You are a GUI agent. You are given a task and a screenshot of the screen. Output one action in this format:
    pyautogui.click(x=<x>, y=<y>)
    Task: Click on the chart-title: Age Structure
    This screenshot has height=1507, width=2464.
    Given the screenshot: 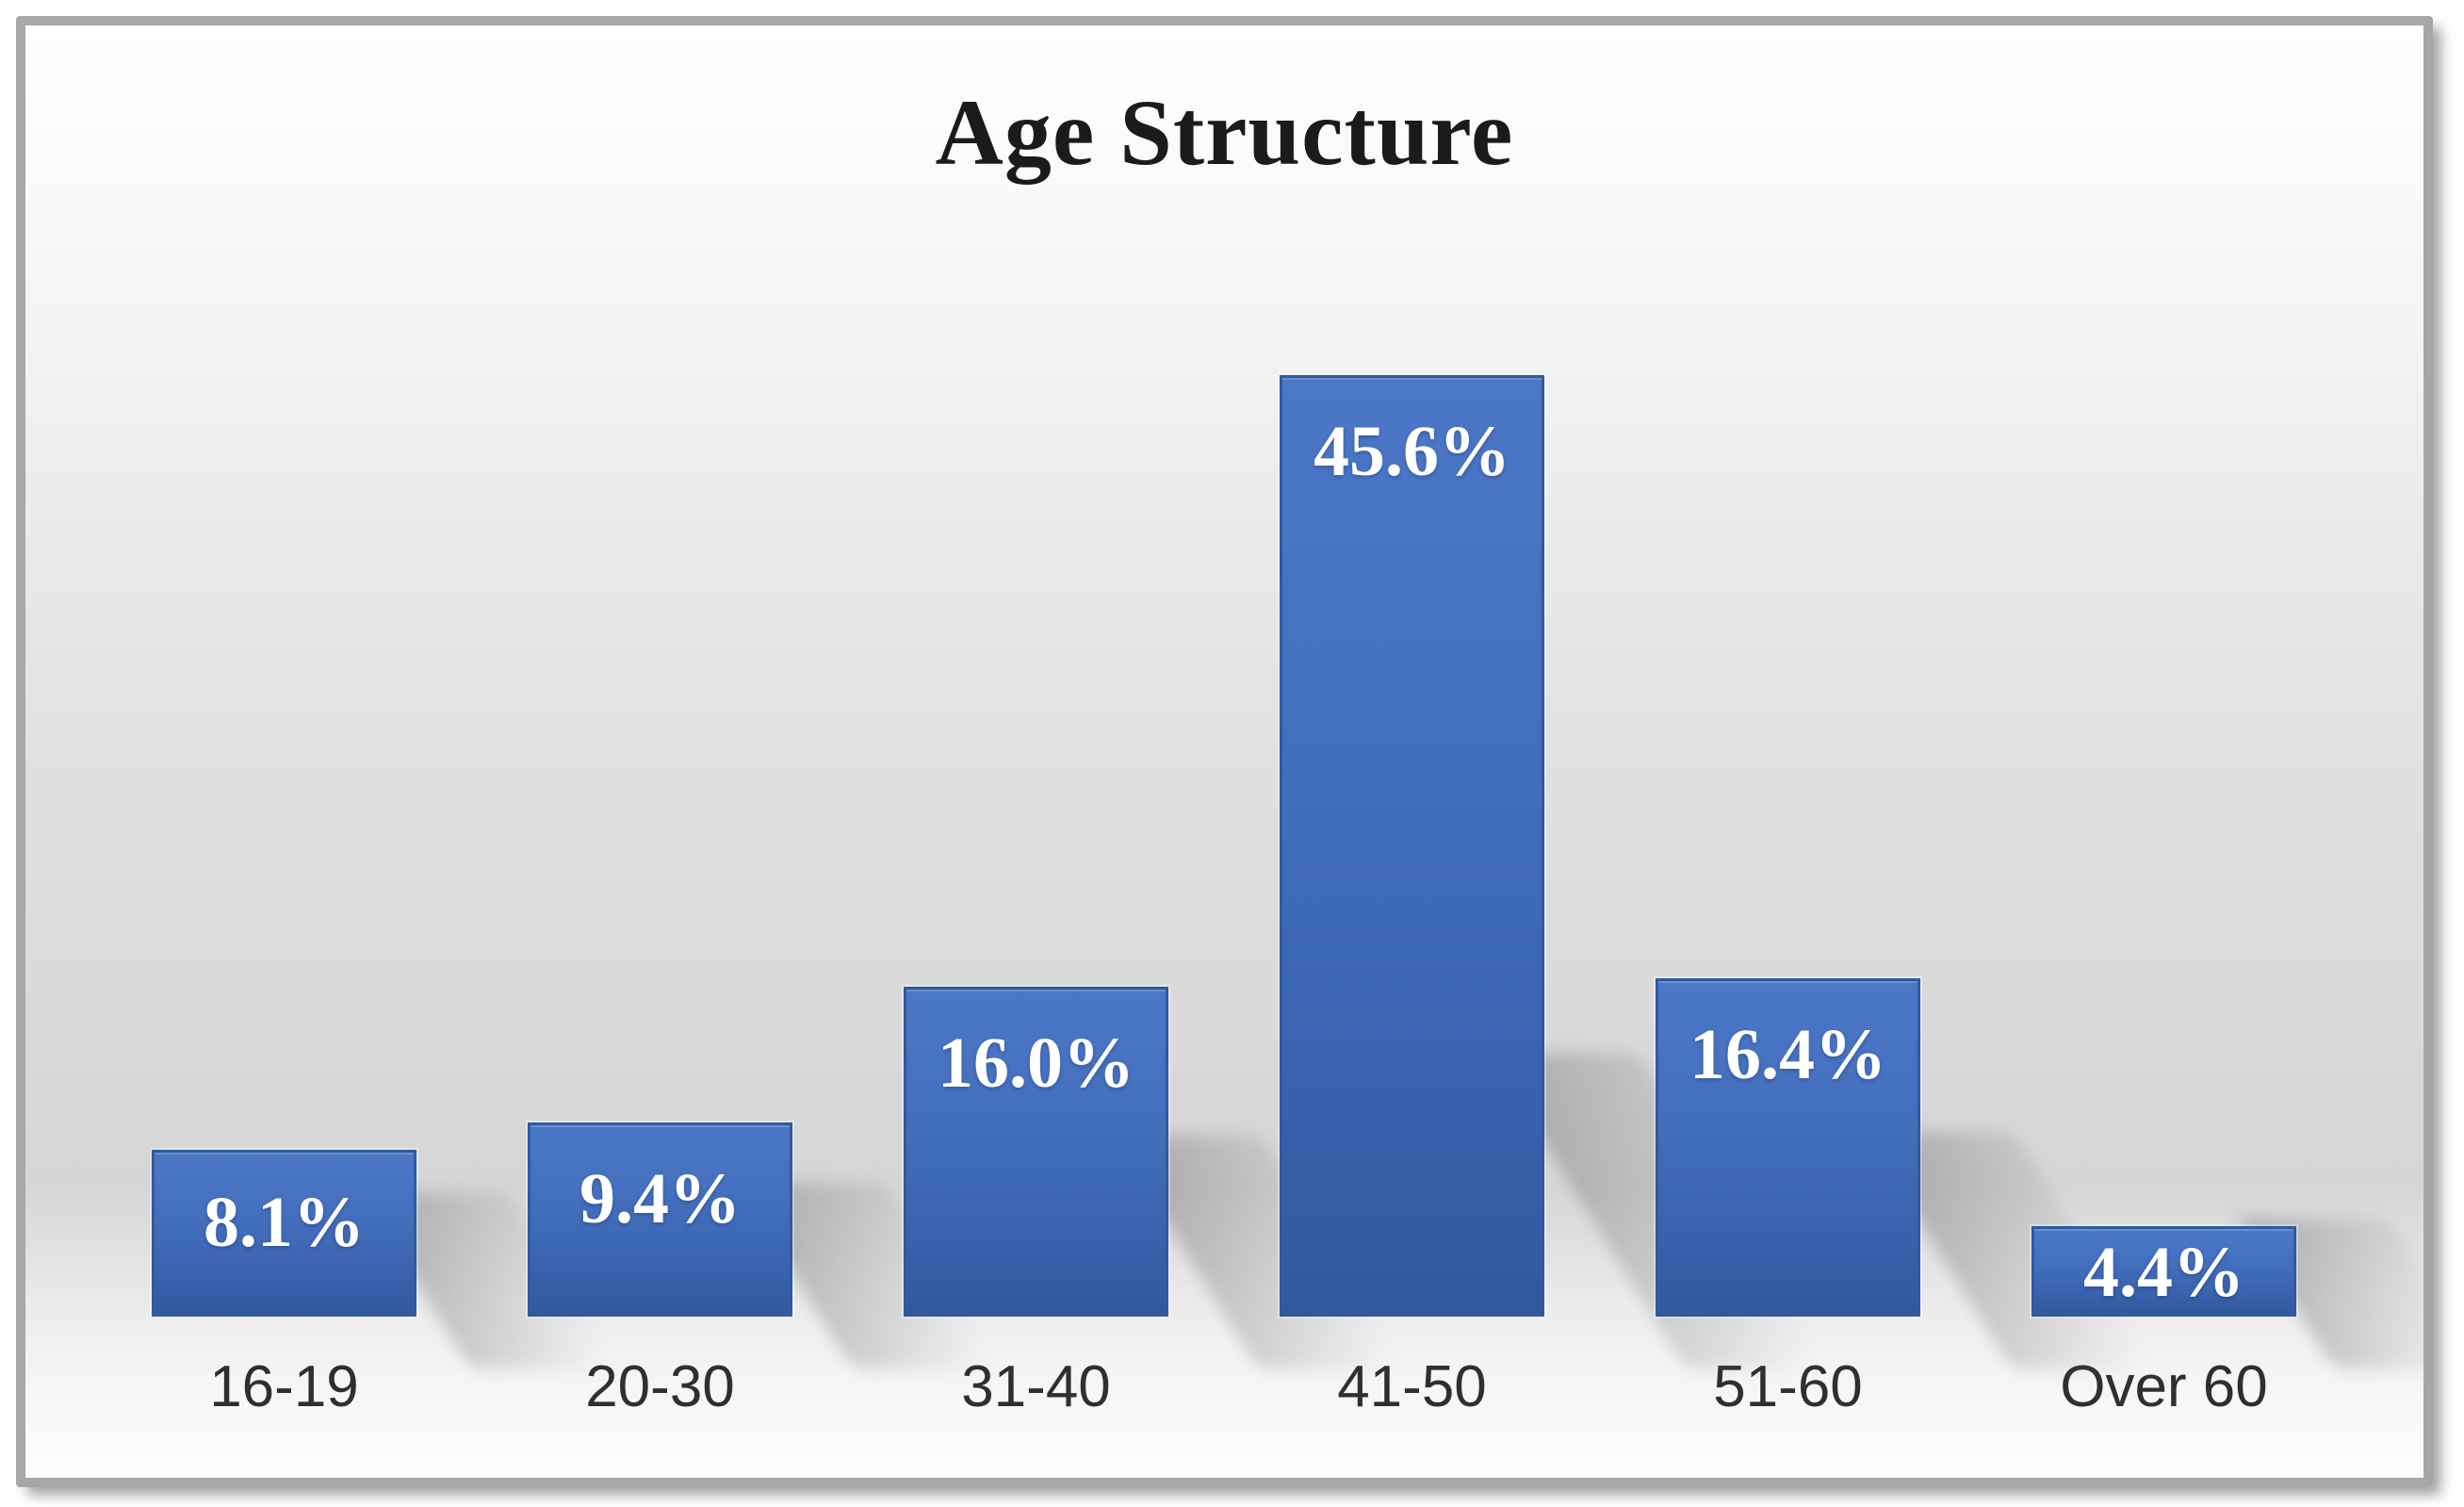 What is the action you would take?
    pyautogui.click(x=1224, y=132)
    